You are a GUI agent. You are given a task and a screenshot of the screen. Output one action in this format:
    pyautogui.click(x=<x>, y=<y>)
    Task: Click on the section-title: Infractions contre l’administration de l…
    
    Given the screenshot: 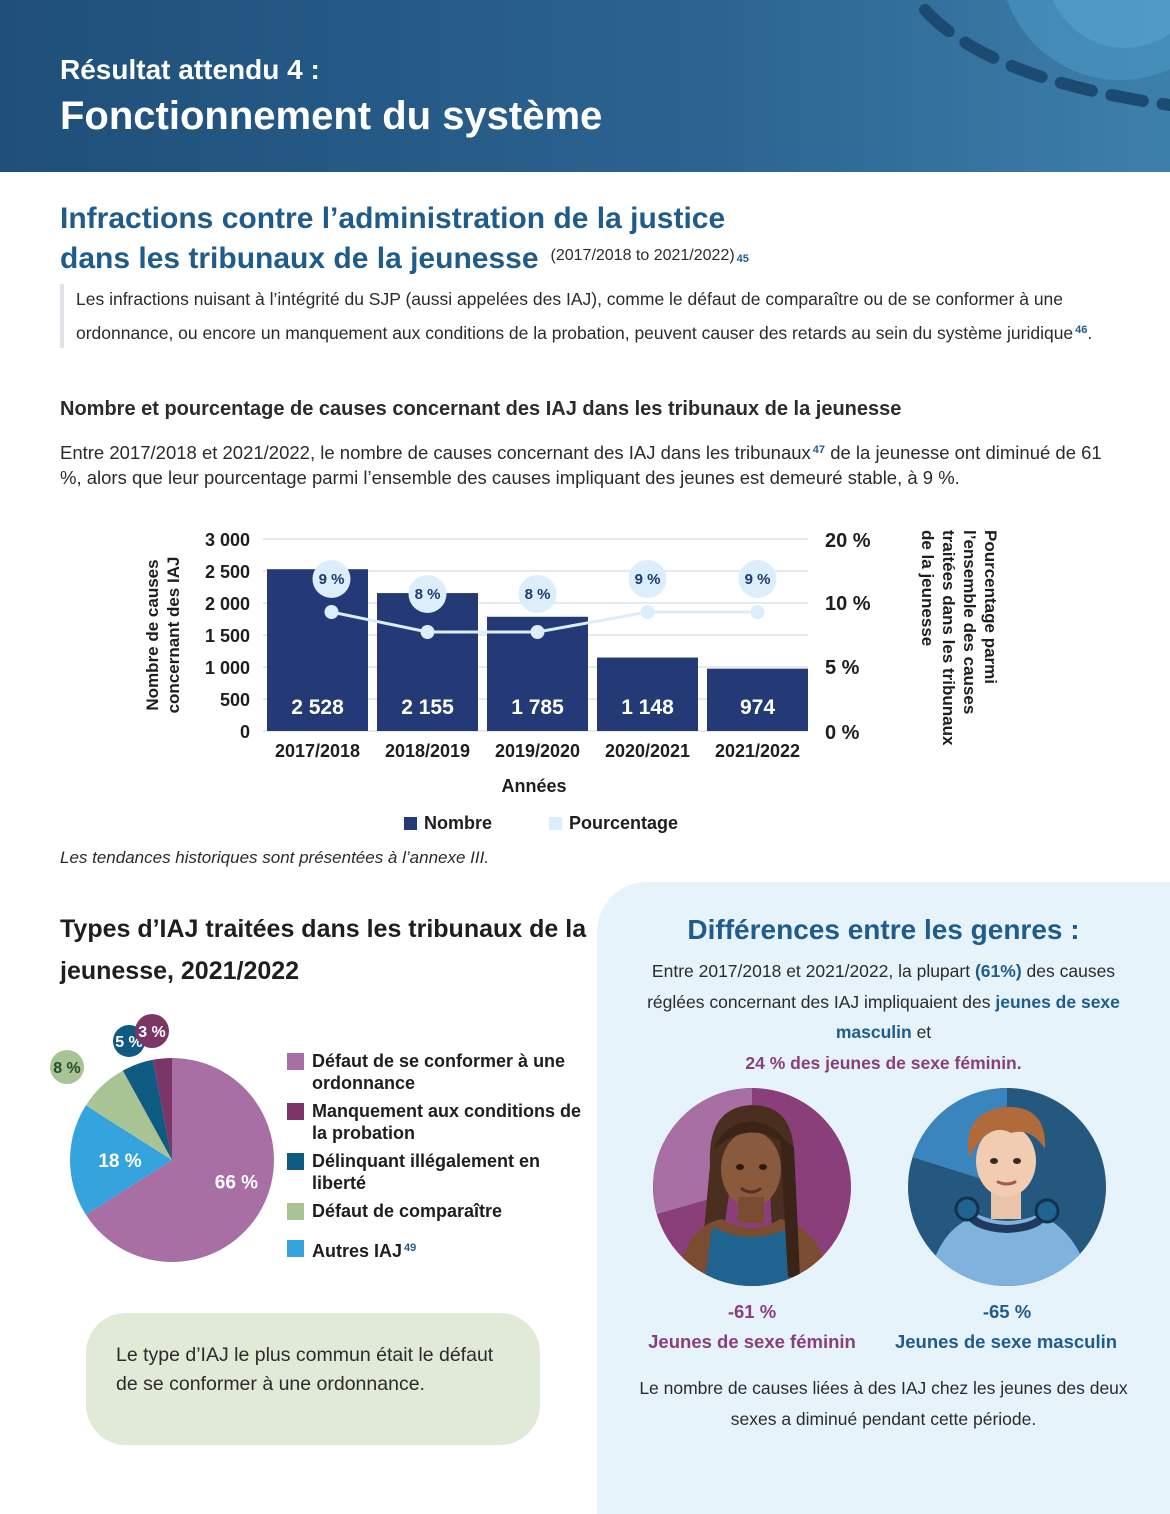 What is the action you would take?
    pyautogui.click(x=510, y=239)
    